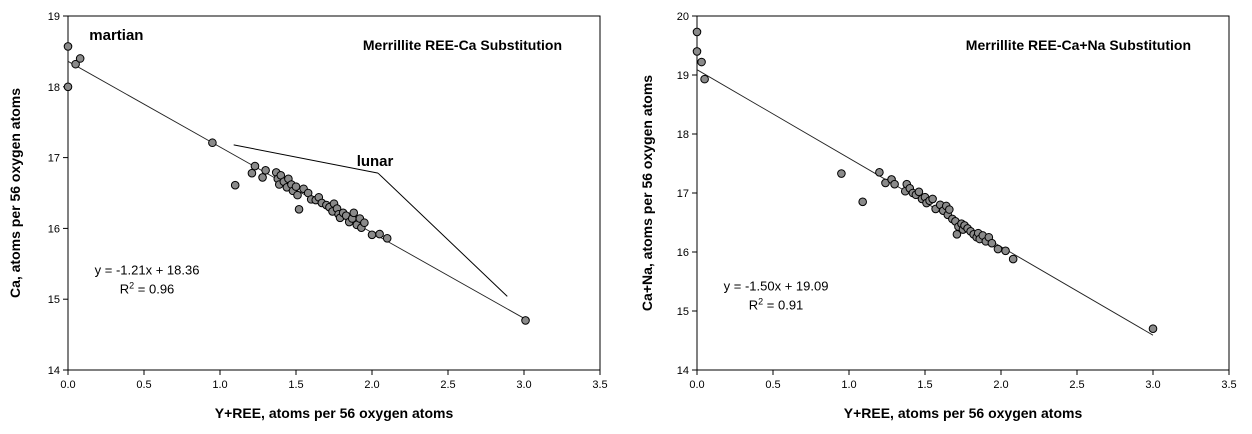 The width and height of the screenshot is (1252, 434). I want to click on martian-annotation: martian, so click(116, 35).